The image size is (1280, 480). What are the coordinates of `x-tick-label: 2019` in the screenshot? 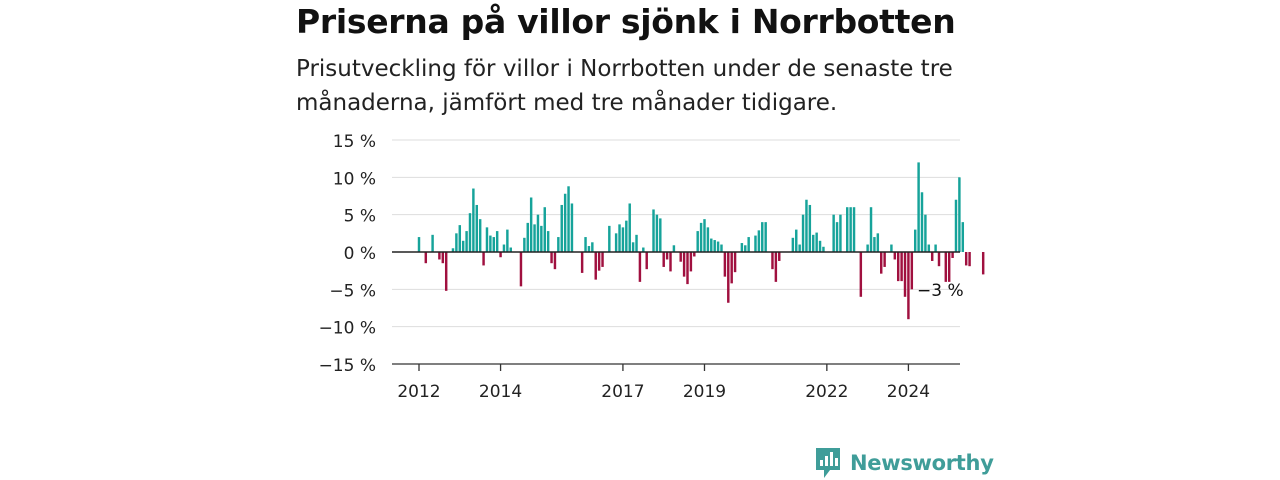 It's located at (704, 392).